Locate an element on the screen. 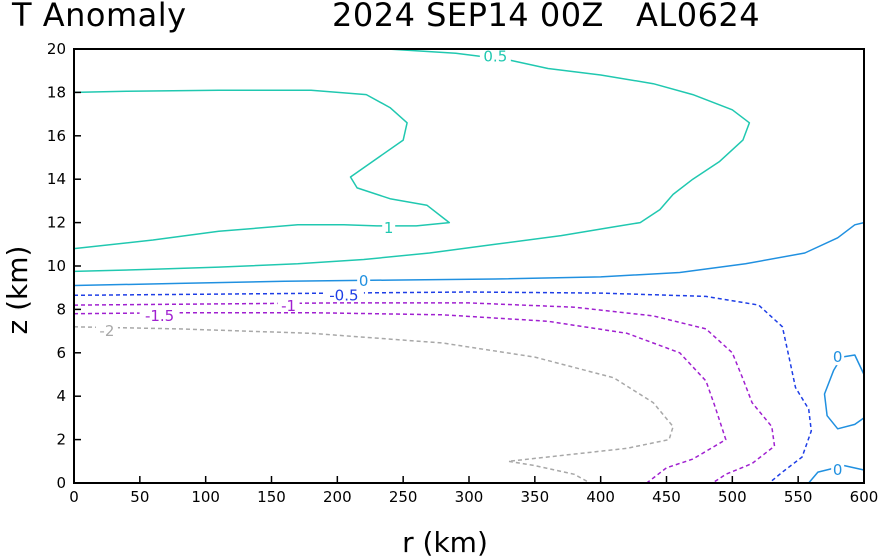 The height and width of the screenshot is (559, 879). y-tick-label: 20 is located at coordinates (56, 49).